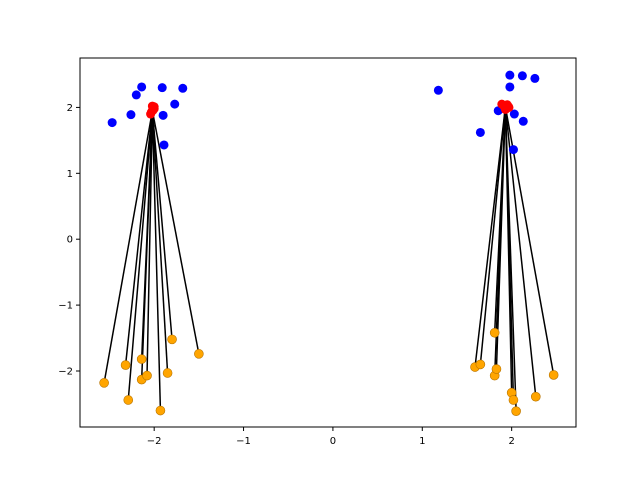 This screenshot has height=480, width=640. Describe the element at coordinates (333, 441) in the screenshot. I see `x-tick-label: 0` at that location.